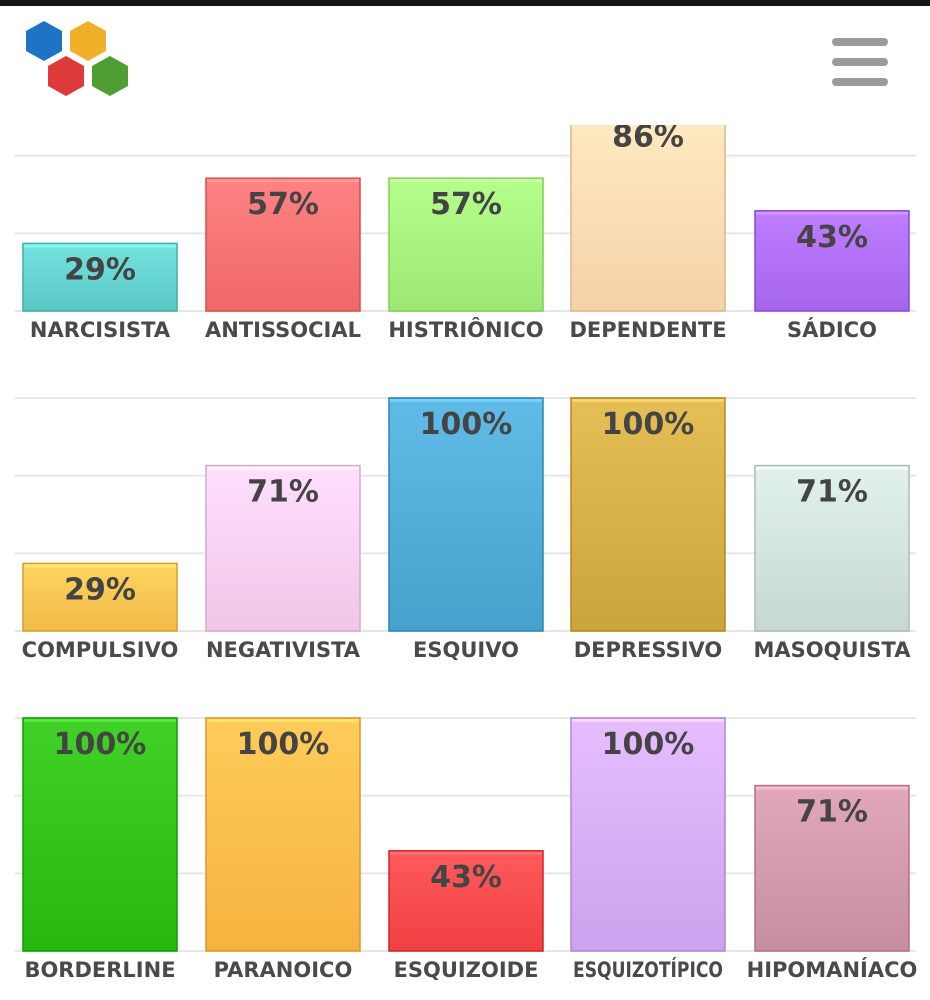 This screenshot has width=930, height=1000. I want to click on bar-histriônico, so click(466, 244).